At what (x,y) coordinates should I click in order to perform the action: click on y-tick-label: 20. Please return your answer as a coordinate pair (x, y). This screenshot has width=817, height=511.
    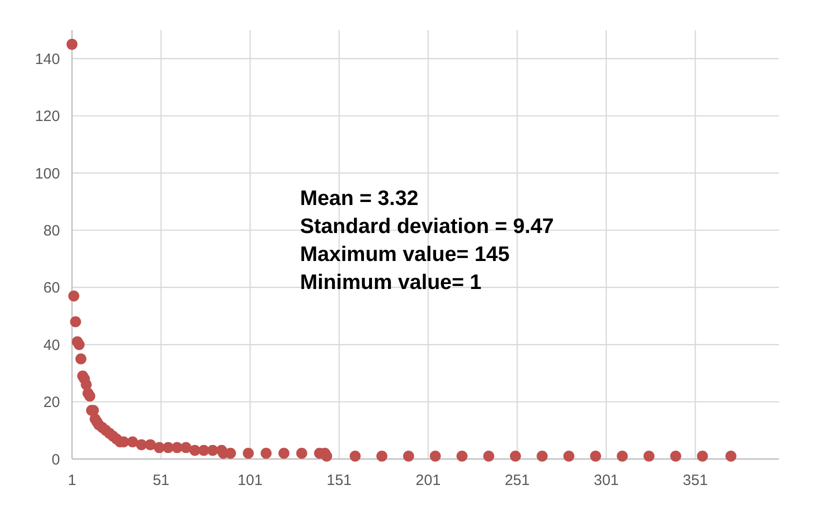
    Looking at the image, I should click on (51, 403).